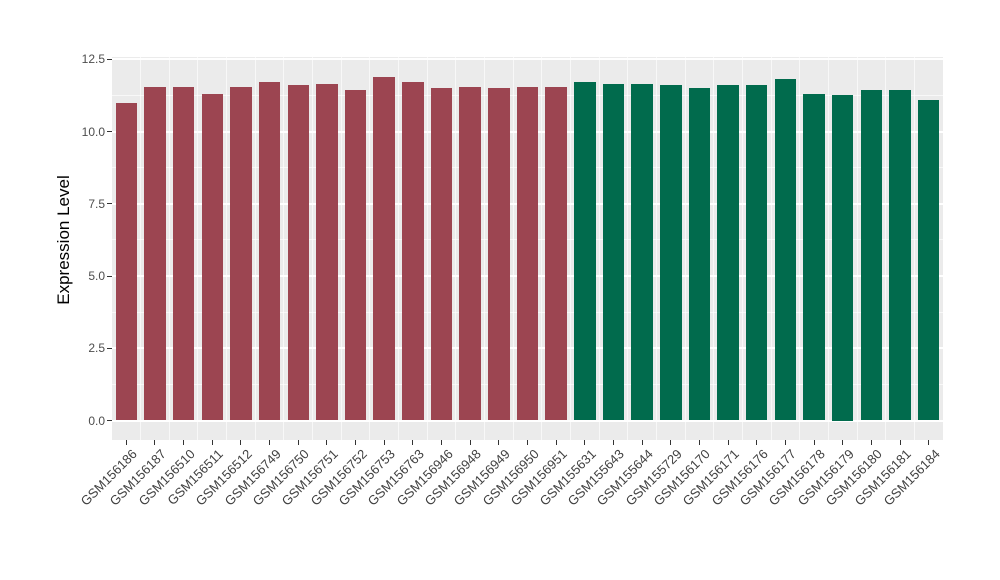 The height and width of the screenshot is (580, 1000). What do you see at coordinates (499, 254) in the screenshot?
I see `bar-GSM156949` at bounding box center [499, 254].